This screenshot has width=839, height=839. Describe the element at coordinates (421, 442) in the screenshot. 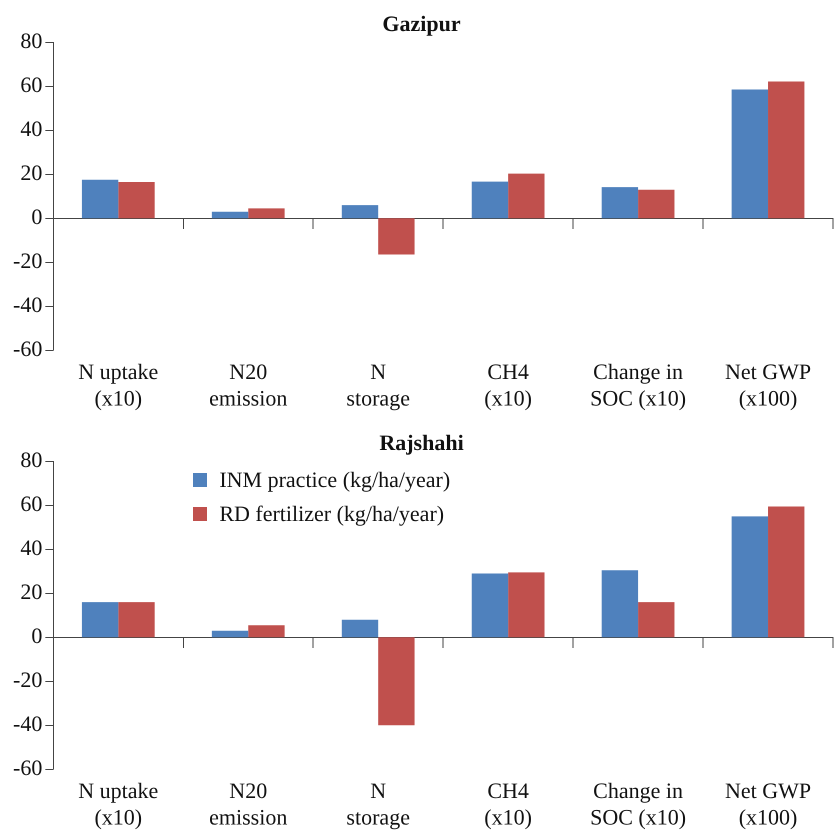

I see `chart-title: Rajshahi` at that location.